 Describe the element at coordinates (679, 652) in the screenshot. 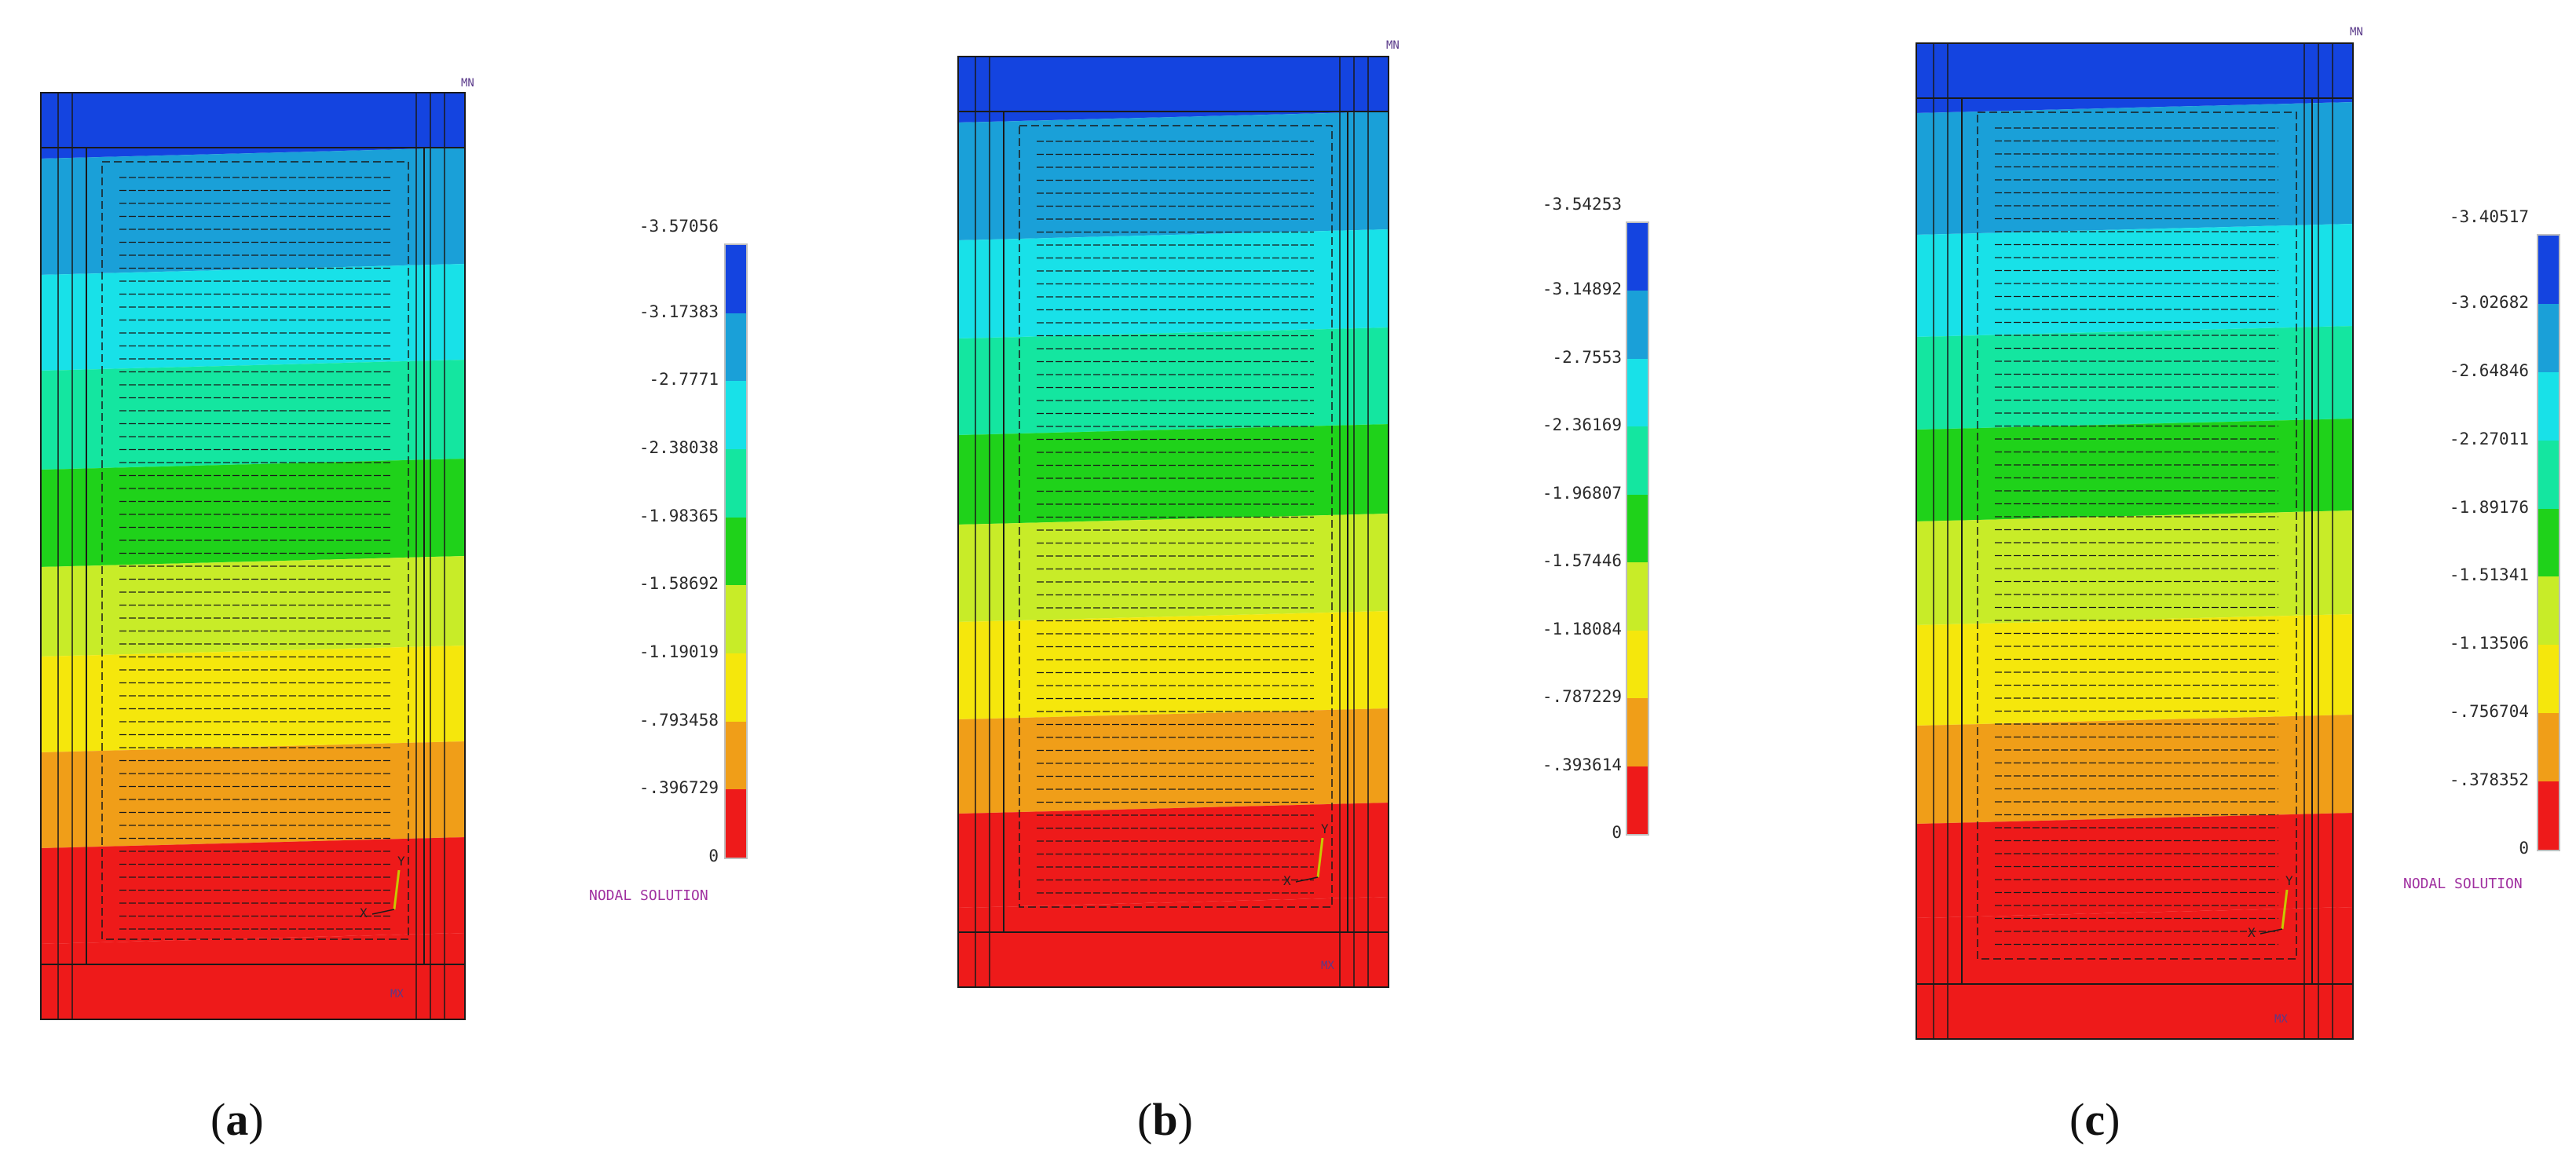

I see `legend-value: -1.19019` at that location.